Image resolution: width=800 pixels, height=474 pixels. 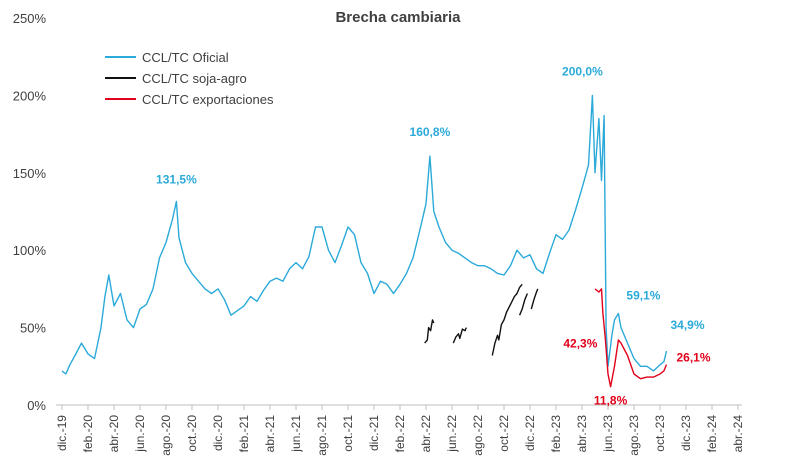 What do you see at coordinates (611, 401) in the screenshot?
I see `annotation-label: 11,8%` at bounding box center [611, 401].